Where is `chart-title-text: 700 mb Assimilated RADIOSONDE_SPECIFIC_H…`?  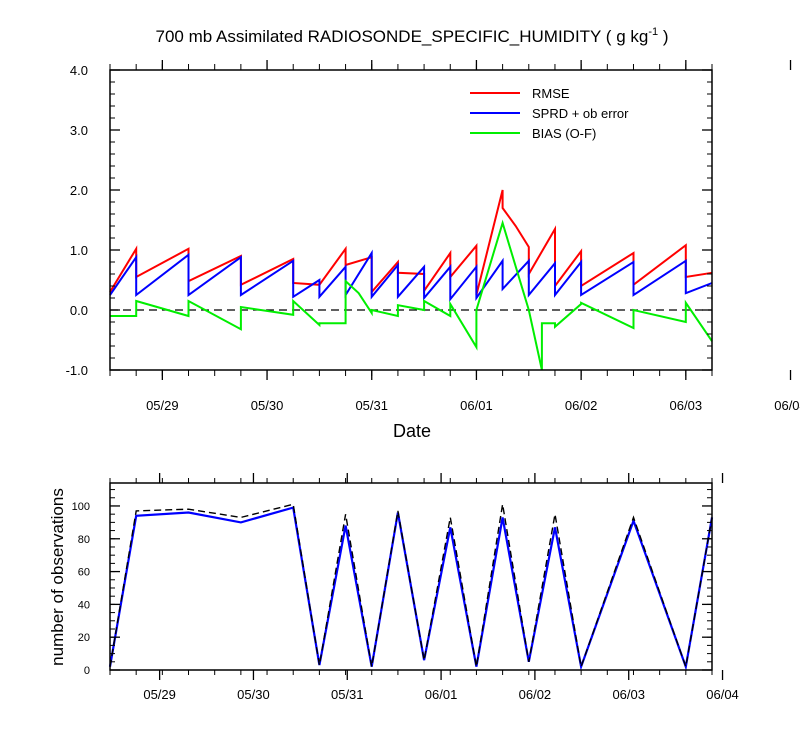
chart-title-text: 700 mb Assimilated RADIOSONDE_SPECIFIC_H… is located at coordinates (402, 36).